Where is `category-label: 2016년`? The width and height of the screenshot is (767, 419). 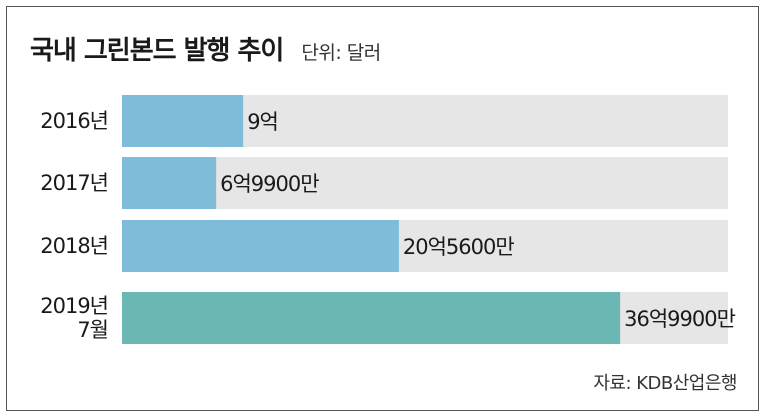
category-label: 2016년 is located at coordinates (74, 121).